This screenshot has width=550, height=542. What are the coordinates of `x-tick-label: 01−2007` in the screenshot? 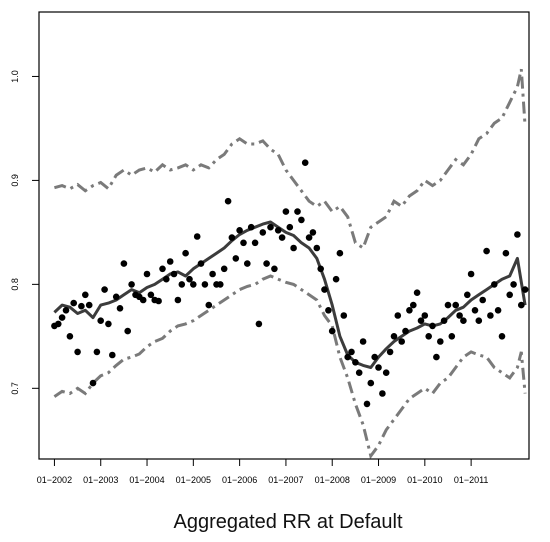 It's located at (285, 480).